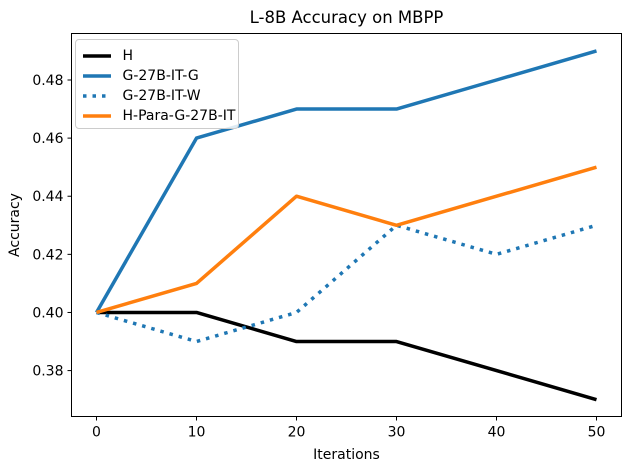 The width and height of the screenshot is (630, 470). What do you see at coordinates (160, 56) in the screenshot?
I see `legend-item-h: H` at bounding box center [160, 56].